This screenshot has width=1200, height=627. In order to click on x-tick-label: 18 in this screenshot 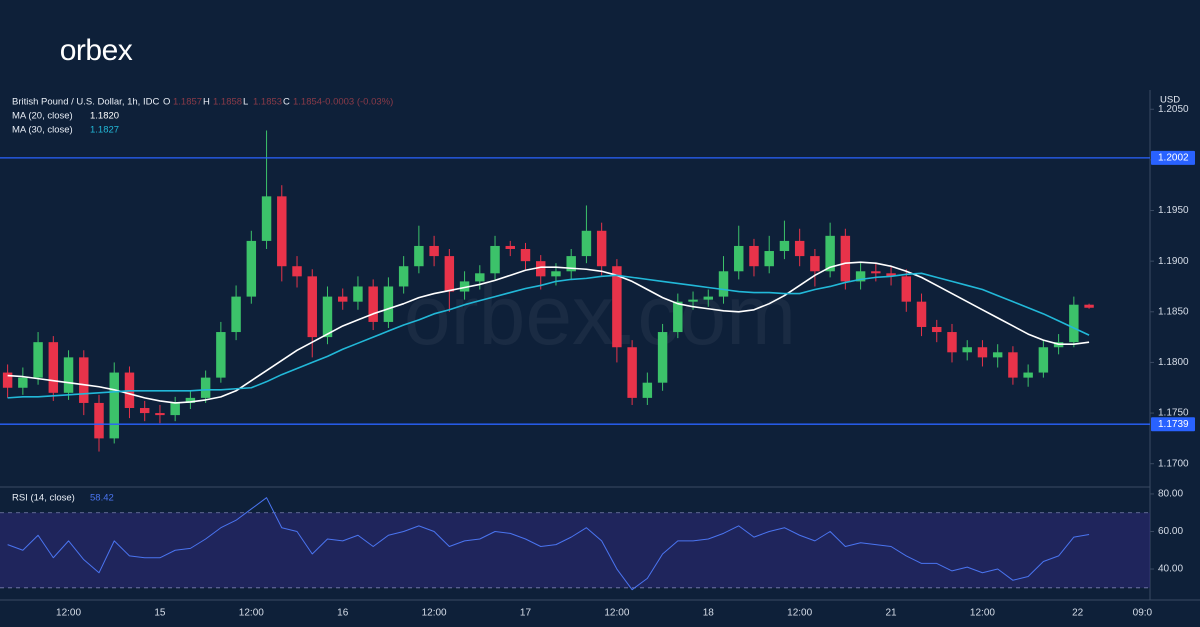, I will do `click(709, 613)`.